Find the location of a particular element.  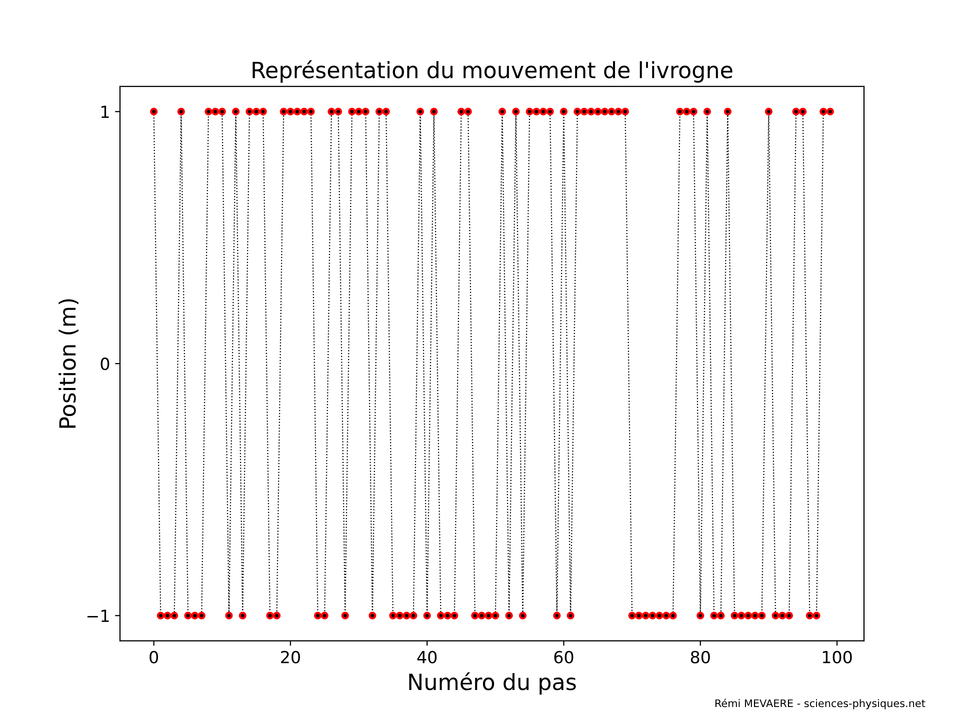

x-tick-label: 0 is located at coordinates (154, 657).